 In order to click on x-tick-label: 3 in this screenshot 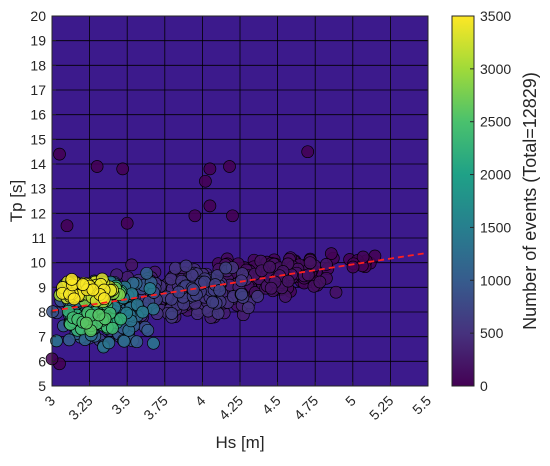, I will do `click(49, 400)`.